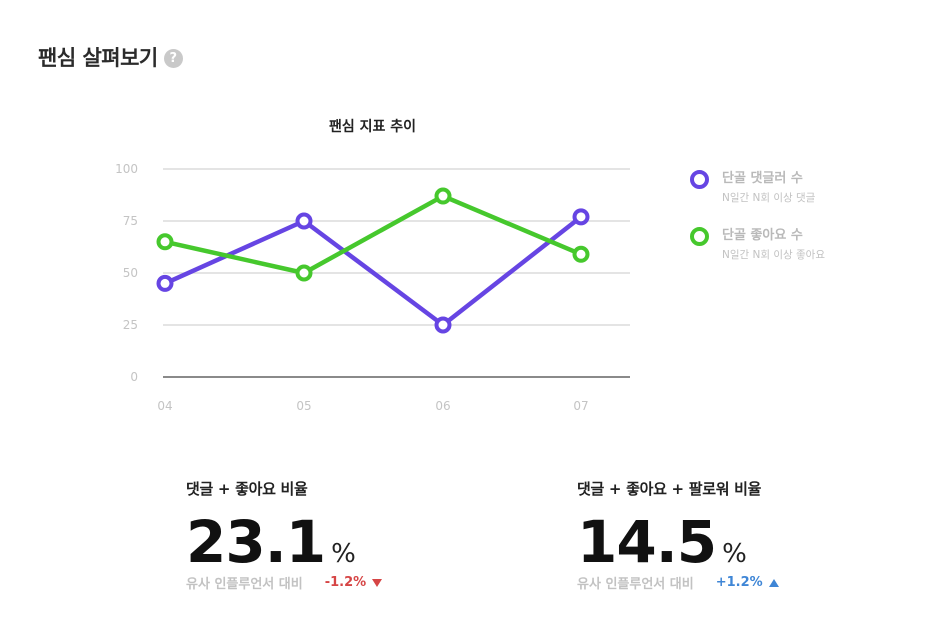 The height and width of the screenshot is (642, 950). Describe the element at coordinates (580, 406) in the screenshot. I see `x-tick-label: 07` at that location.